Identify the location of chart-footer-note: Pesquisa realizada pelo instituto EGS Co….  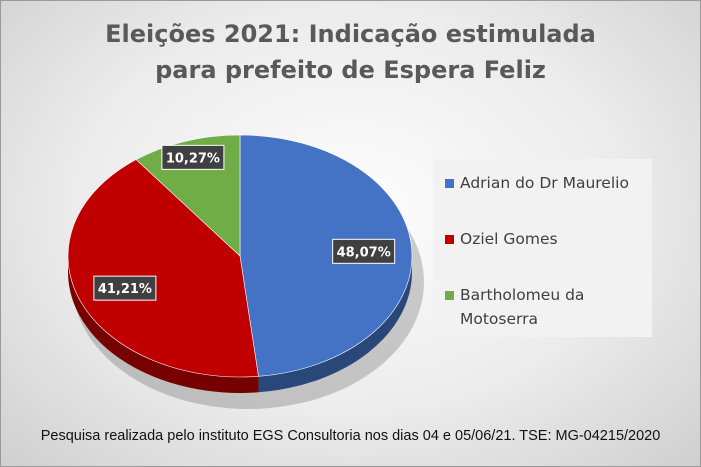
(350, 436).